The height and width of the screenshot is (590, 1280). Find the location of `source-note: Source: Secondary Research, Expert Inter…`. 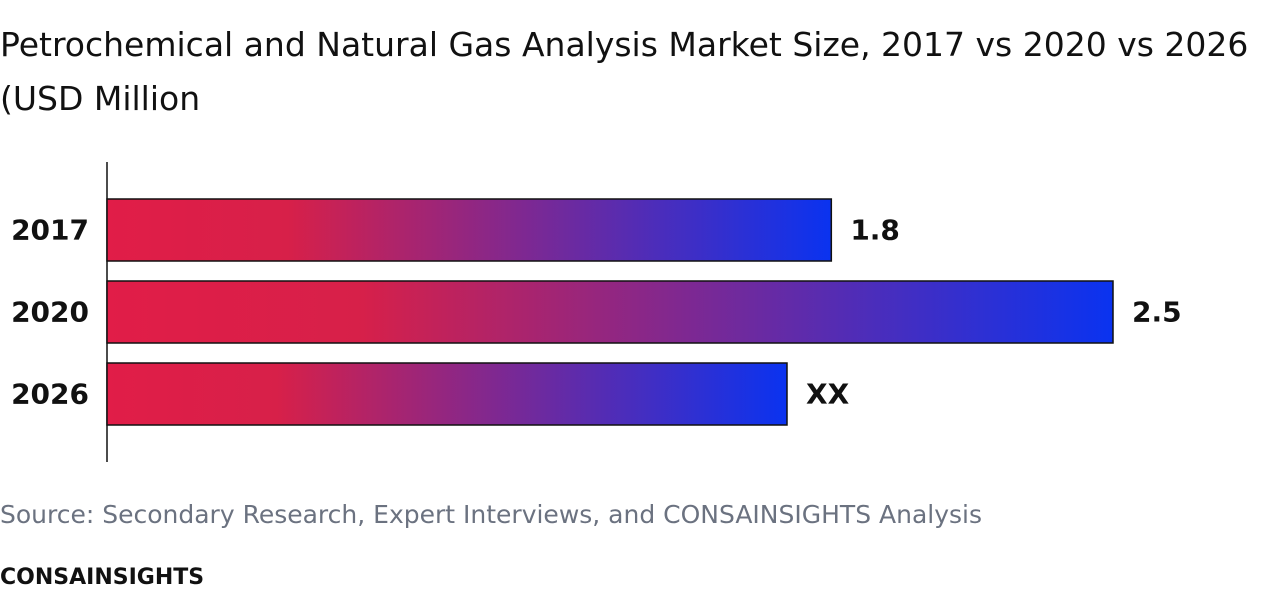

source-note: Source: Secondary Research, Expert Inter… is located at coordinates (491, 514).